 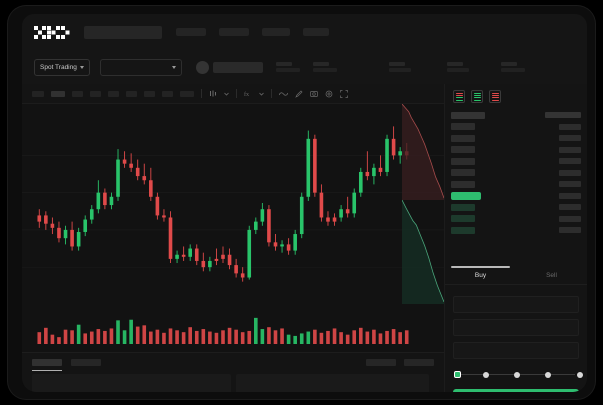 I want to click on indicators-icon: fx, so click(x=248, y=93).